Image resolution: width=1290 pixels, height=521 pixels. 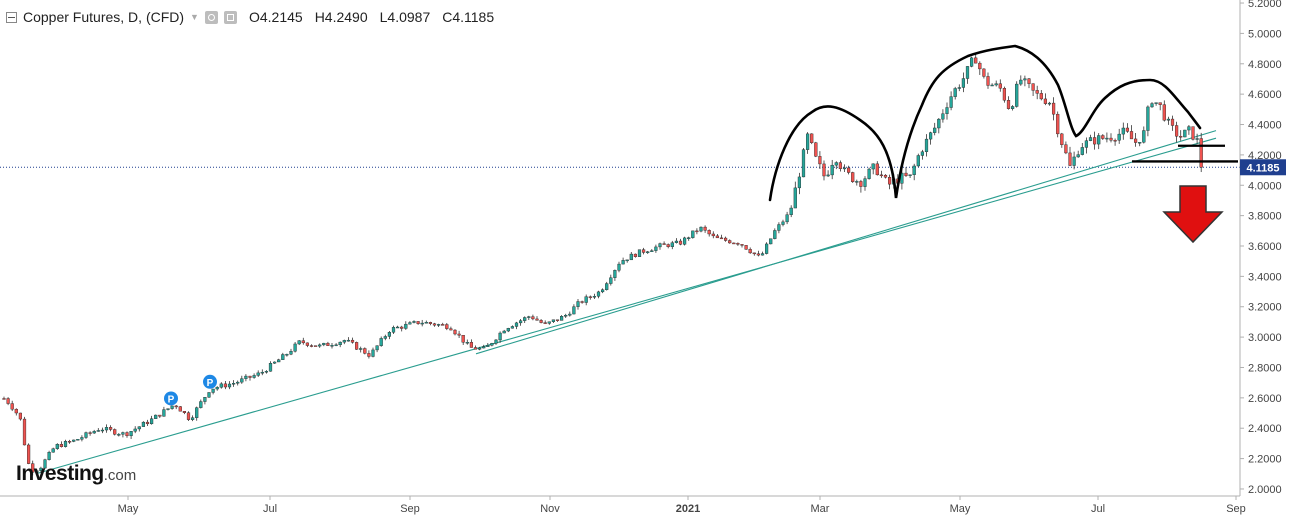 What do you see at coordinates (820, 509) in the screenshot?
I see `x-tick-label: Mar` at bounding box center [820, 509].